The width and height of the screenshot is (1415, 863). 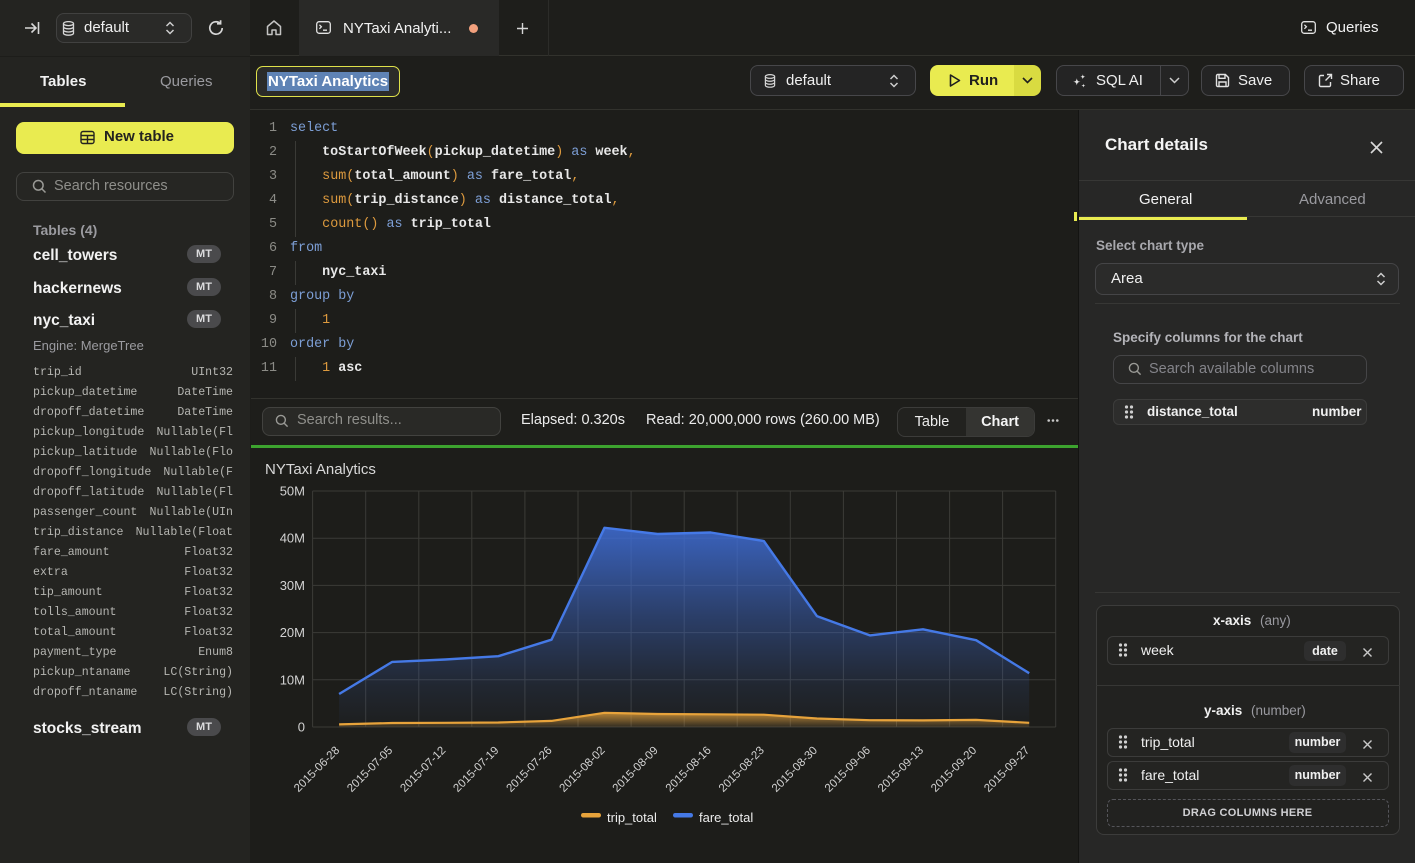 I want to click on svg-text: 2015-07-19, so click(x=476, y=770).